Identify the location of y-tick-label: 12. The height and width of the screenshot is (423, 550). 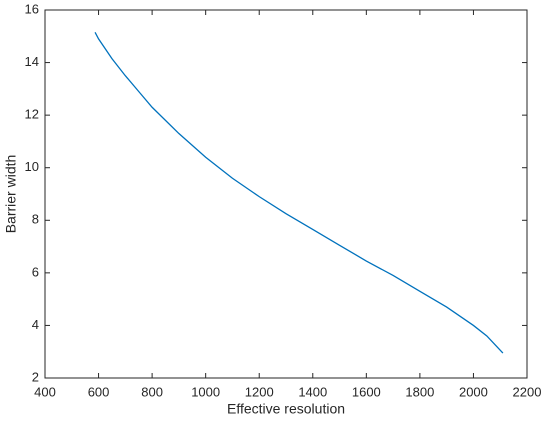
(32, 114).